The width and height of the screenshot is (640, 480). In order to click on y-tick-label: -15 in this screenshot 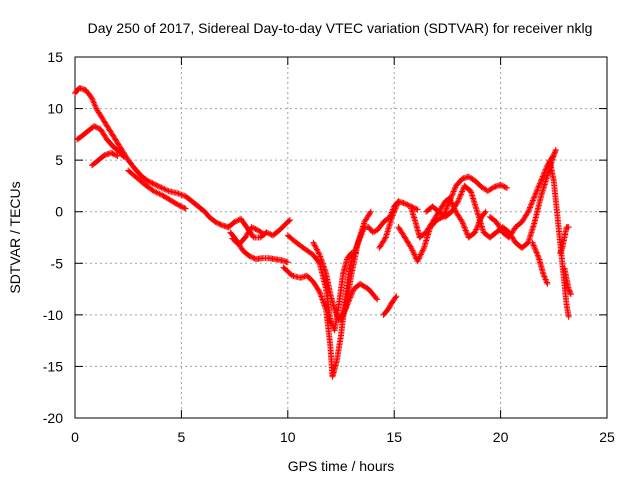, I will do `click(53, 366)`.